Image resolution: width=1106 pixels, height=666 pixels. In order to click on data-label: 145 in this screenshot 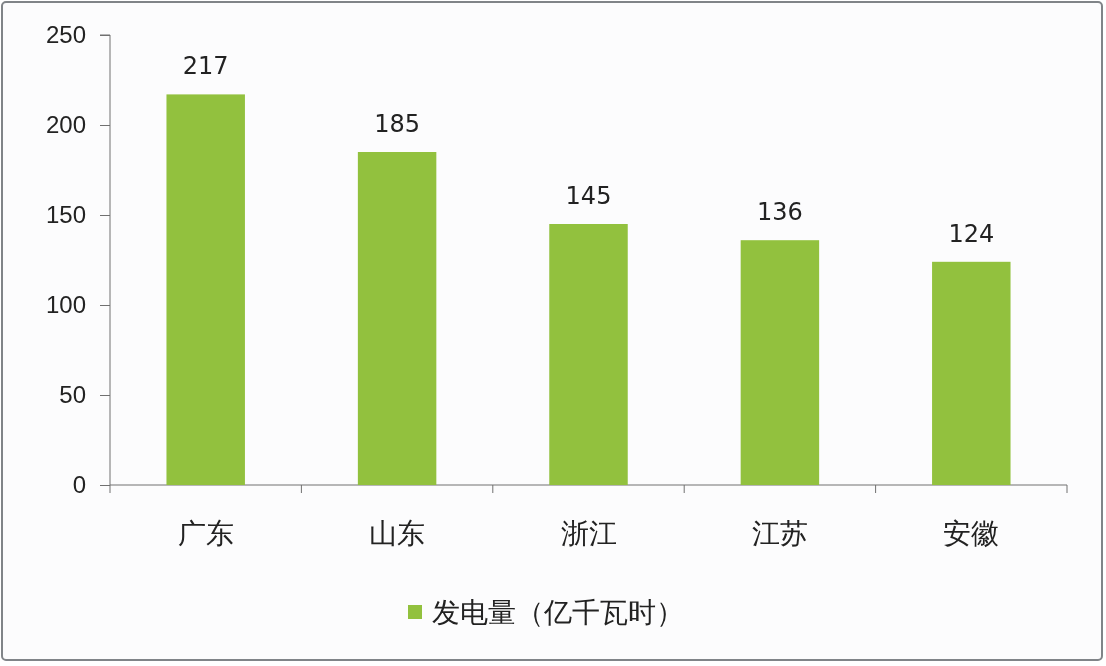, I will do `click(588, 196)`.